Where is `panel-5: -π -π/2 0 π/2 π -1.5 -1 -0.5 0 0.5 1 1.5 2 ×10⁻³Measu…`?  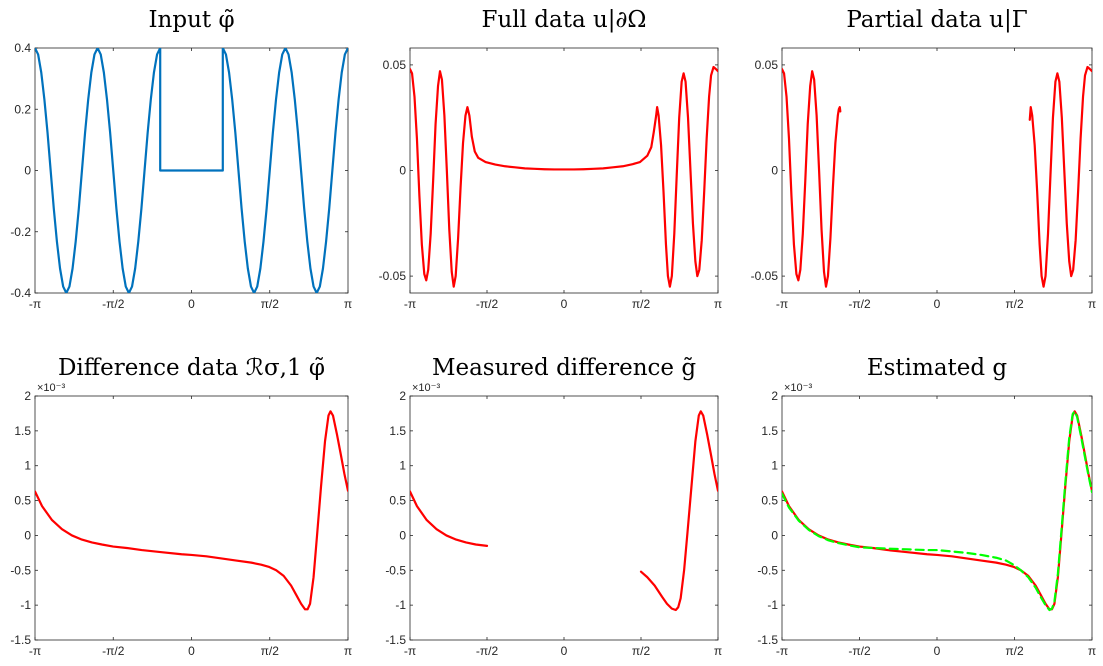
panel-5: -π -π/2 0 π/2 π -1.5 -1 -0.5 0 0.5 1 1.5 2 ×10⁻³Measu… is located at coordinates (553, 506).